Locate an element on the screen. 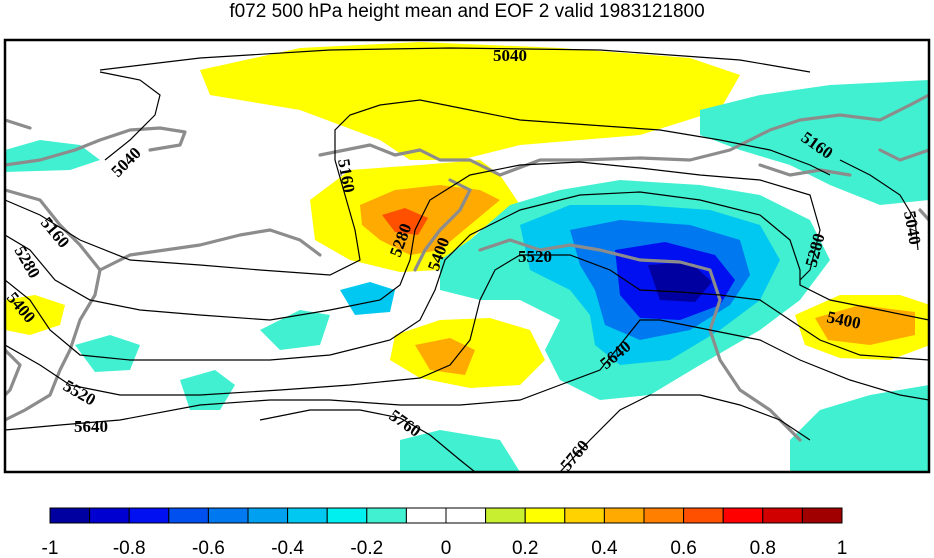  colorbar-tick-labels: -1 -0.8 -0.6 -0.4 -0.2 0 0.2 0.4 0.6 0.8 1 is located at coordinates (445, 548).